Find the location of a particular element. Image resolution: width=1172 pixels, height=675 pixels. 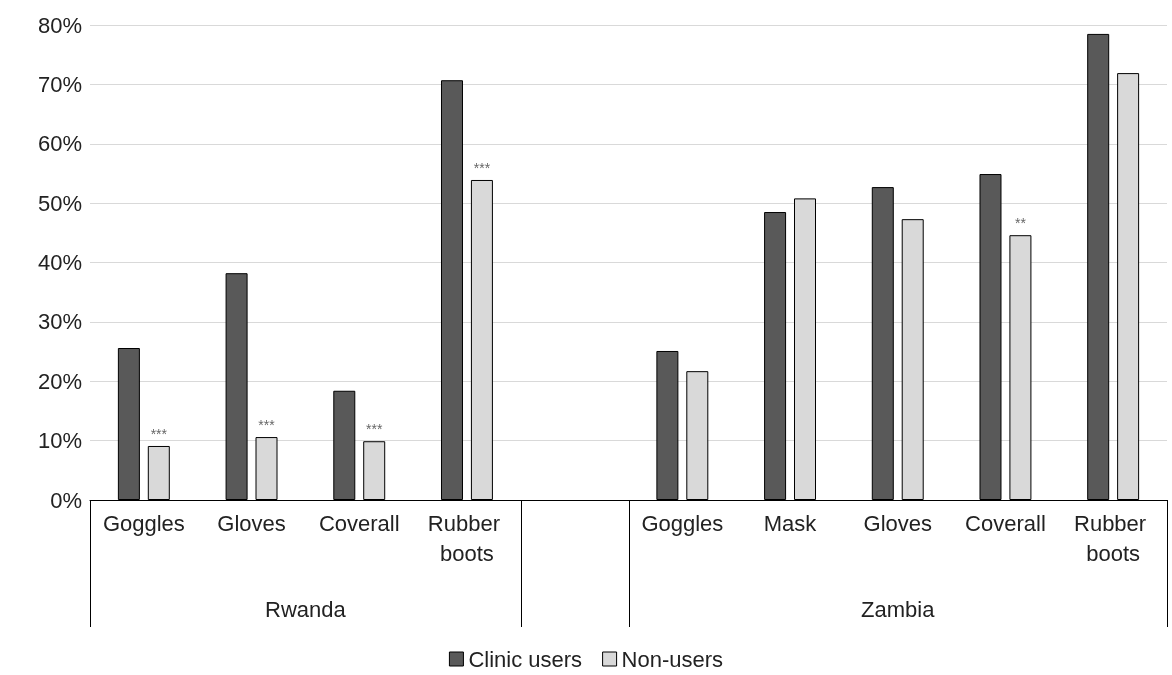

legend-label: Non-users is located at coordinates (672, 659).